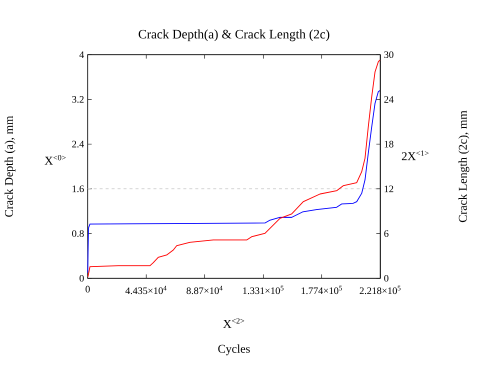 The width and height of the screenshot is (487, 369). I want to click on y2-tick-label: 18, so click(389, 144).